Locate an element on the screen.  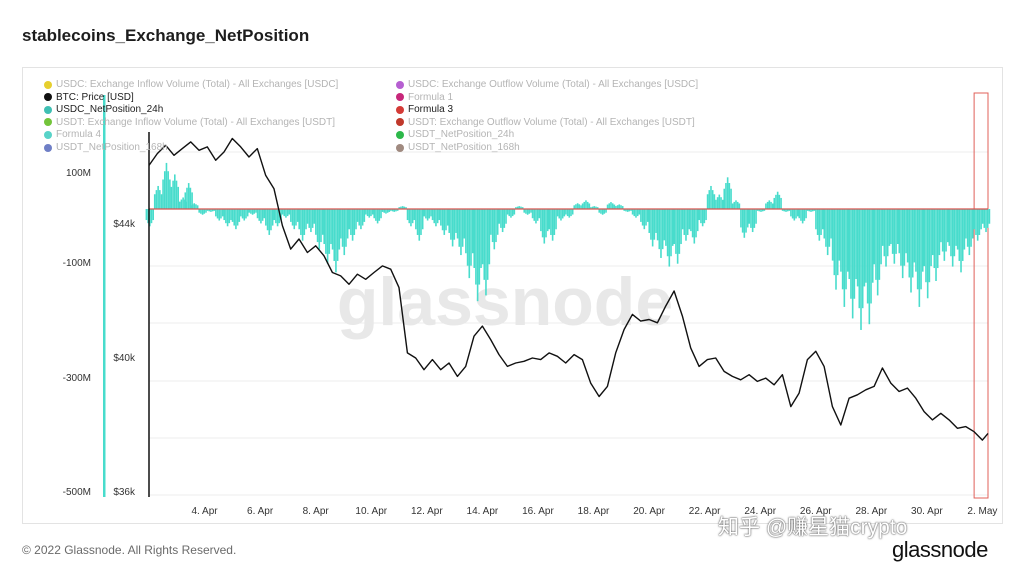
legend-label: USDT_NetPosition_168h is located at coordinates (464, 147).